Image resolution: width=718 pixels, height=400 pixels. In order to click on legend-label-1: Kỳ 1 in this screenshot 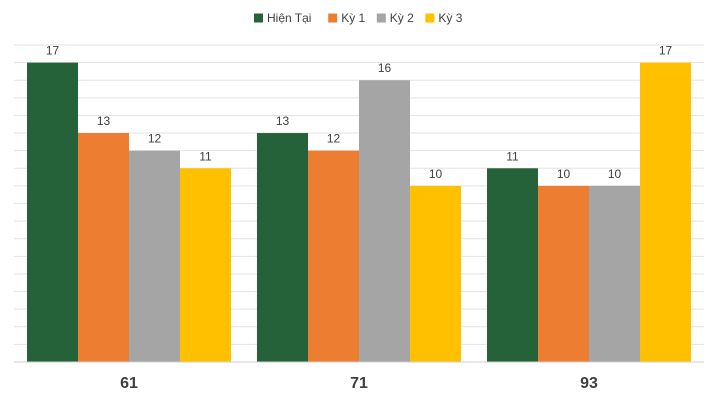, I will do `click(353, 18)`.